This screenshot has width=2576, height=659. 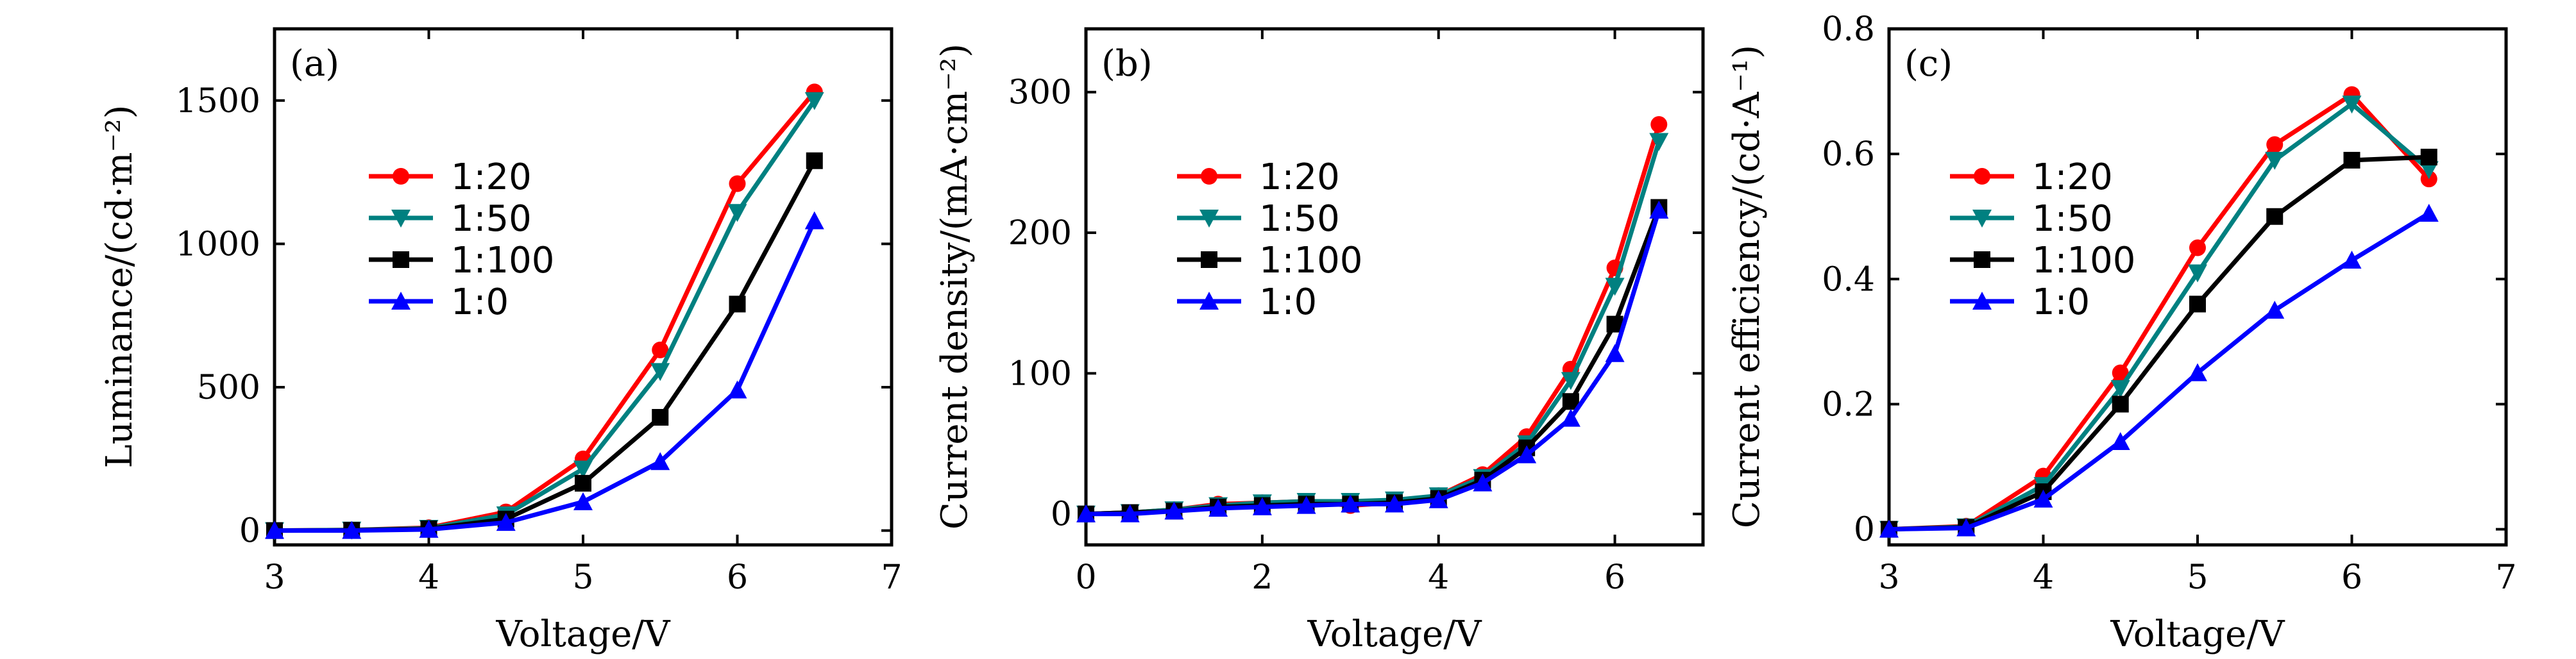 I want to click on legend-label-a-3: 1:0, so click(x=480, y=302).